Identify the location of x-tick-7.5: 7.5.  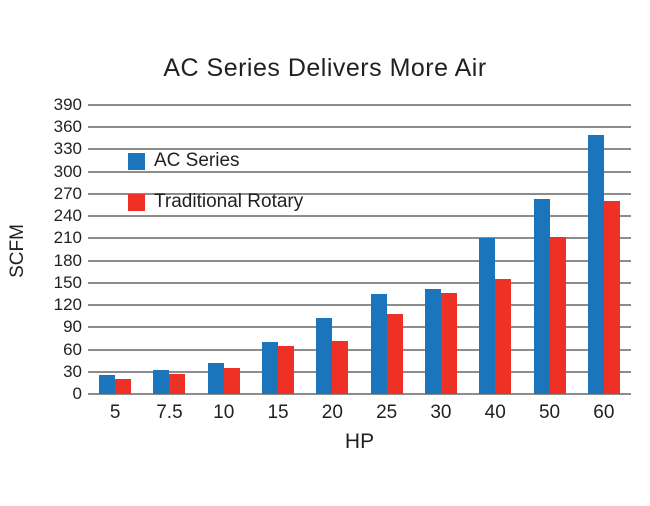
(169, 412).